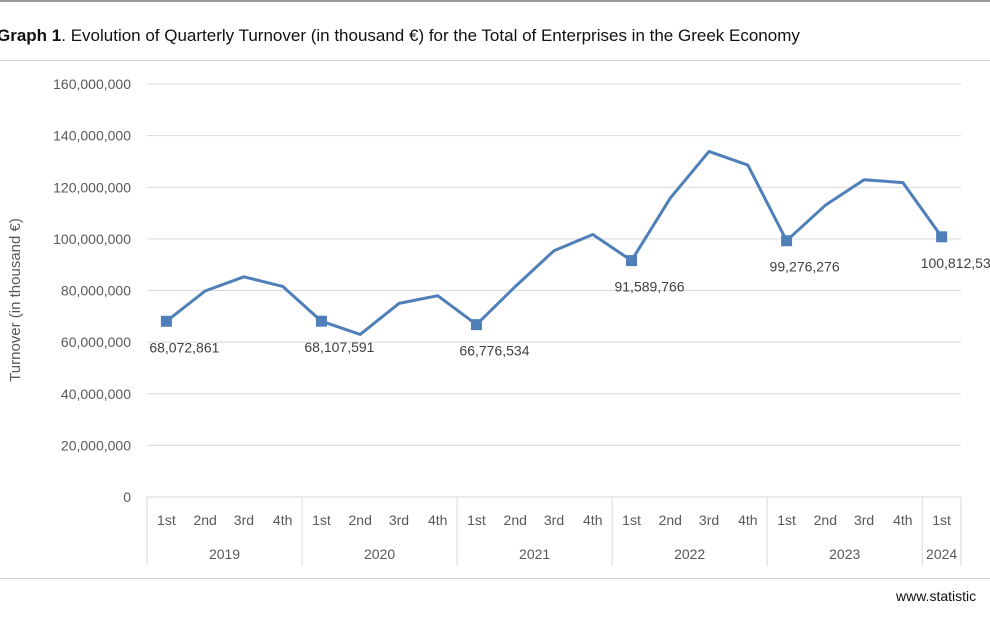 This screenshot has width=990, height=618. Describe the element at coordinates (339, 347) in the screenshot. I see `data-label: 68,107,591` at that location.